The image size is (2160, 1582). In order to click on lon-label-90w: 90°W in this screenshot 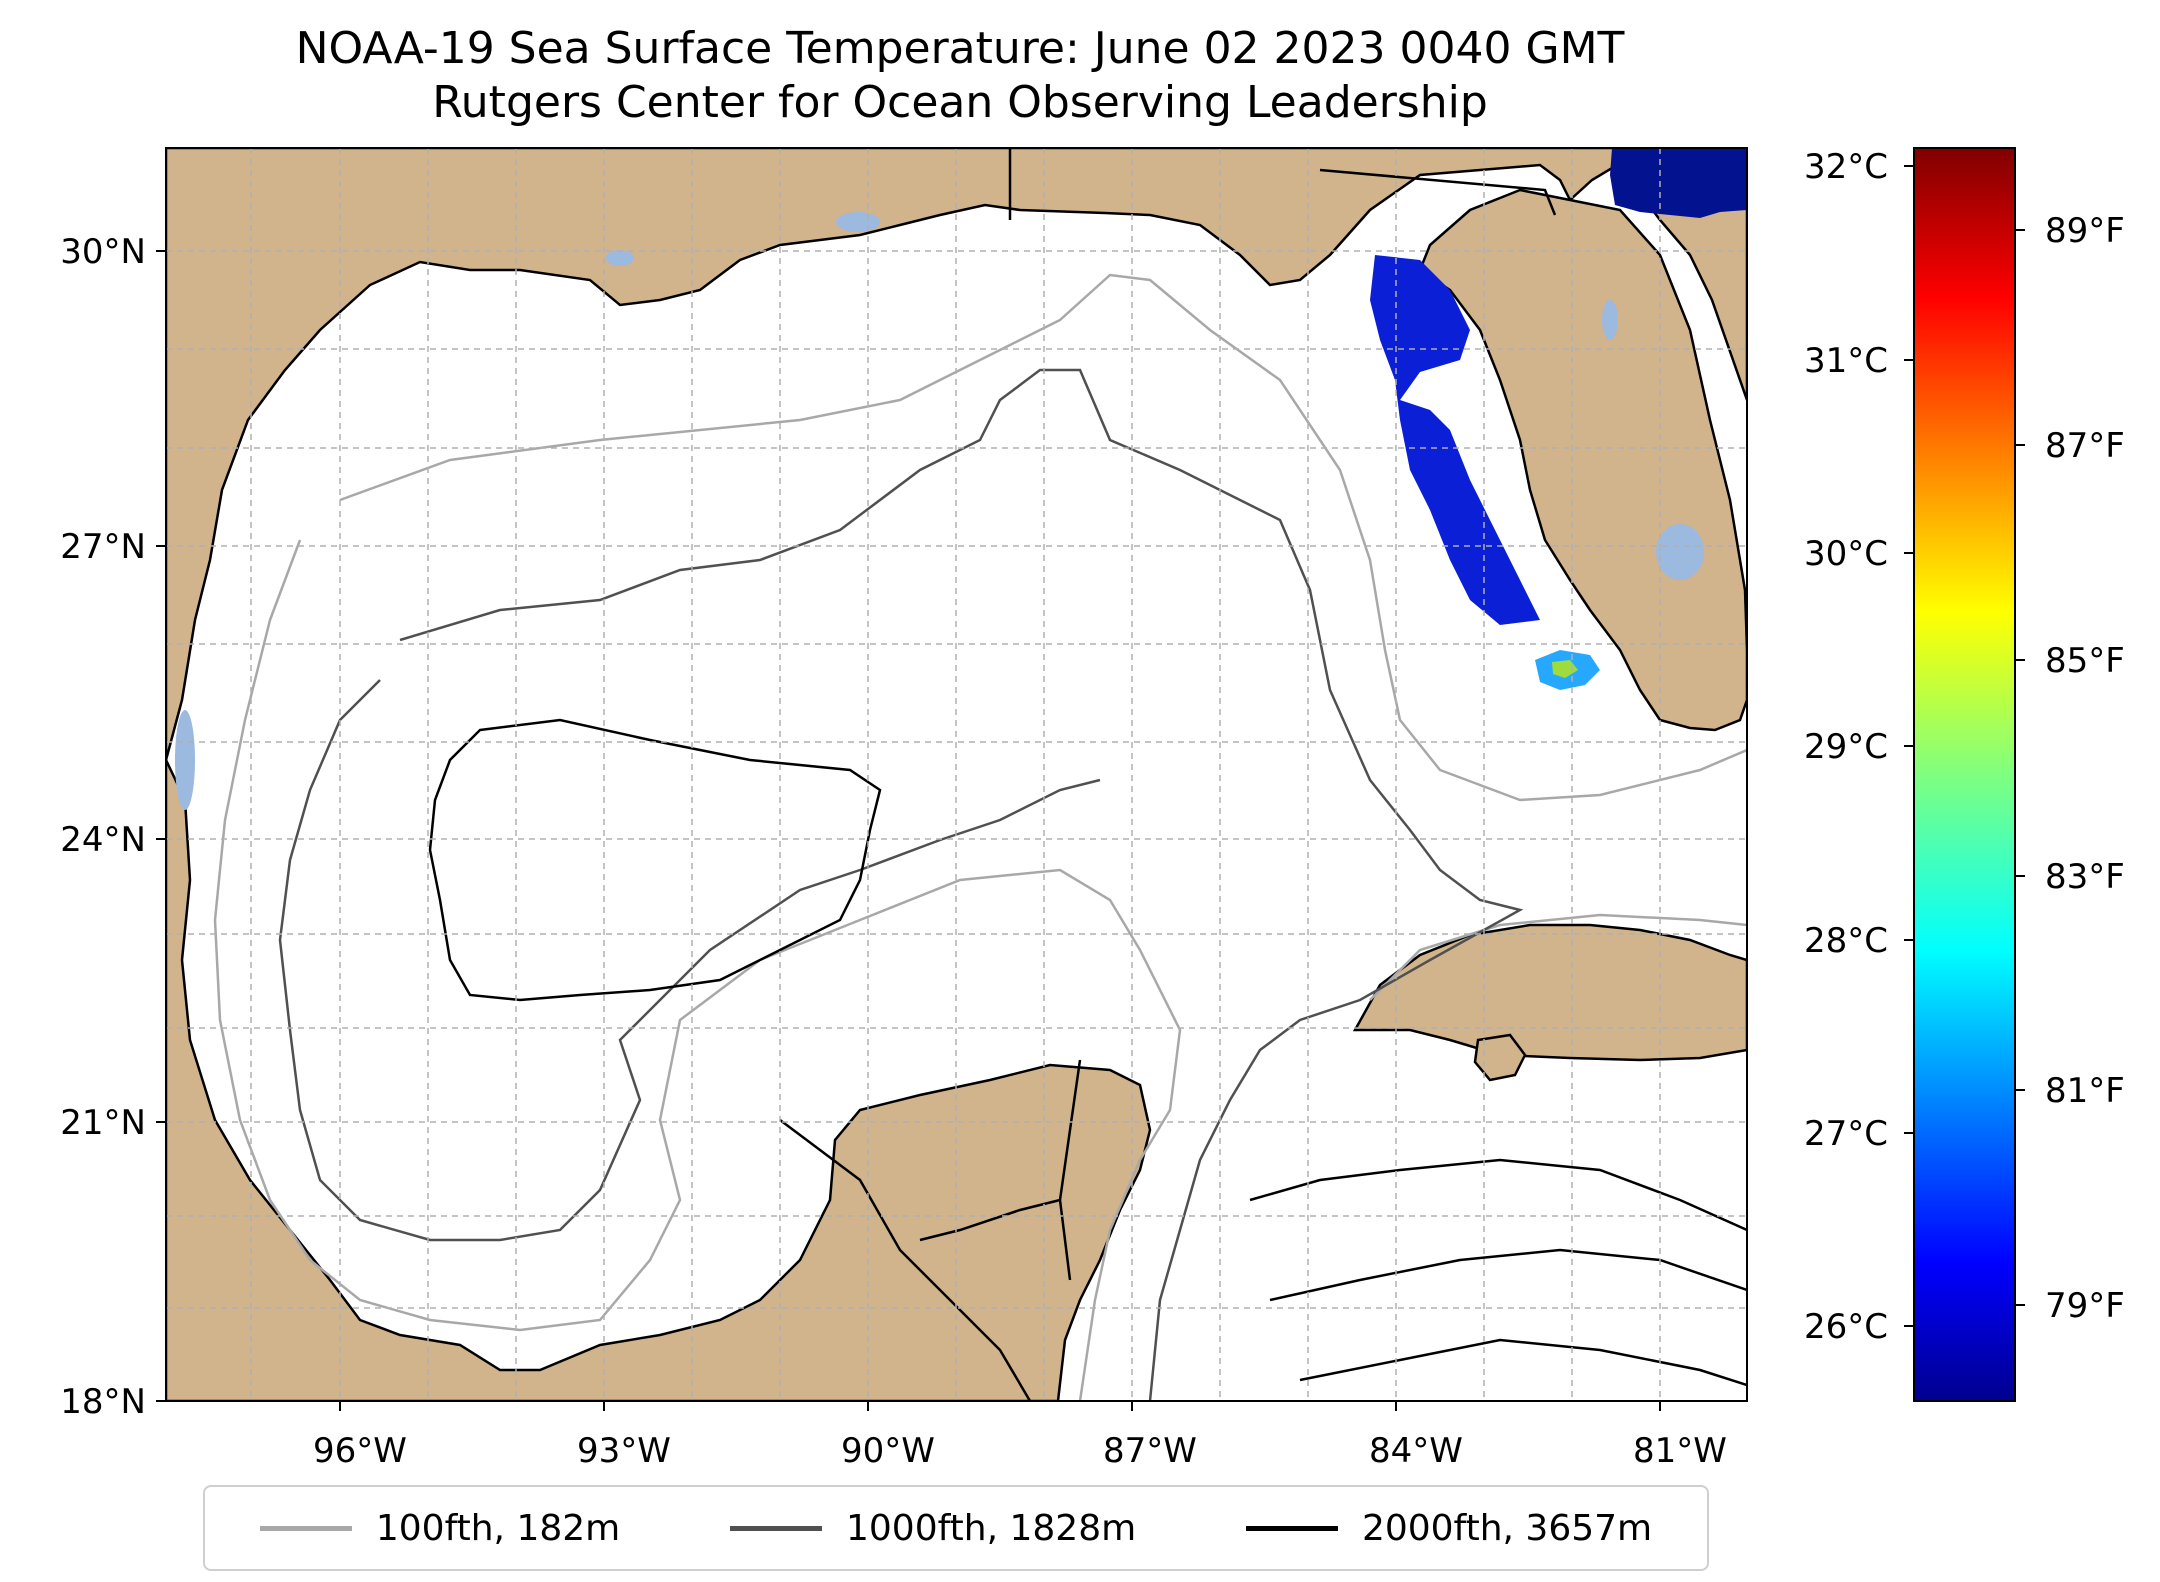, I will do `click(888, 1451)`.